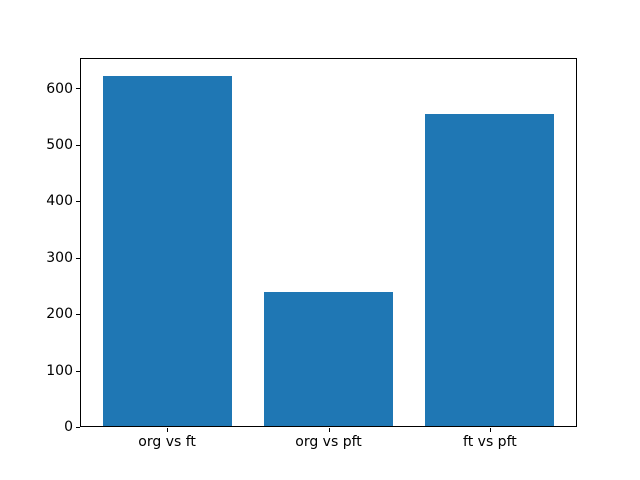 Image resolution: width=640 pixels, height=480 pixels. What do you see at coordinates (59, 144) in the screenshot?
I see `y-tick-label: 500` at bounding box center [59, 144].